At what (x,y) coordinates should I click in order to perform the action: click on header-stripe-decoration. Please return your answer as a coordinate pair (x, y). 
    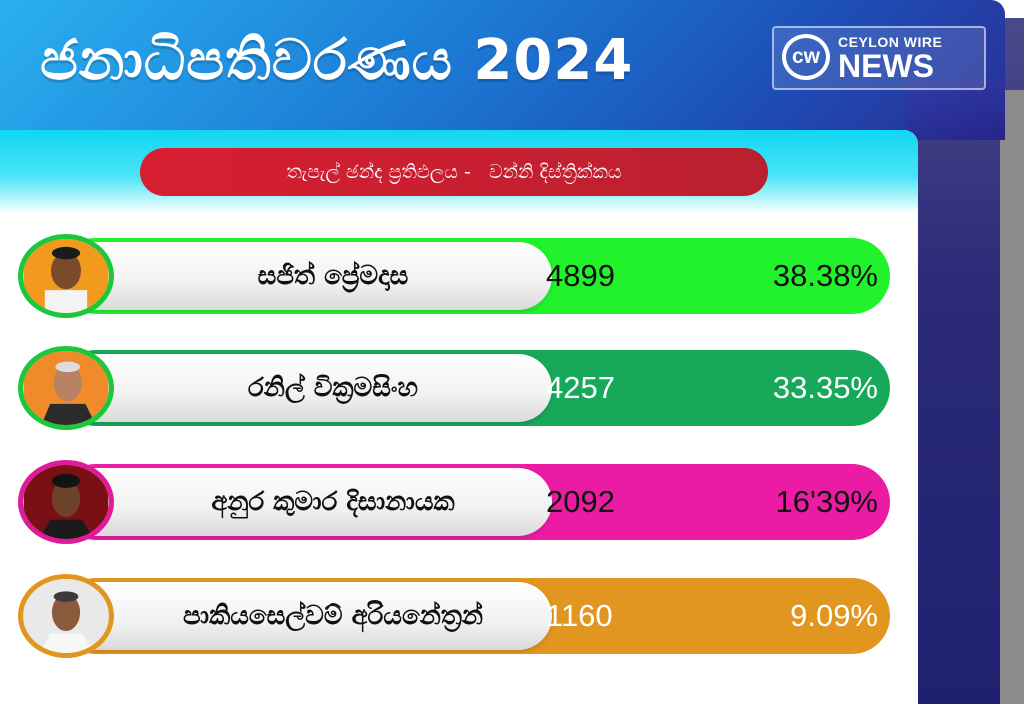
    Looking at the image, I should click on (955, 110).